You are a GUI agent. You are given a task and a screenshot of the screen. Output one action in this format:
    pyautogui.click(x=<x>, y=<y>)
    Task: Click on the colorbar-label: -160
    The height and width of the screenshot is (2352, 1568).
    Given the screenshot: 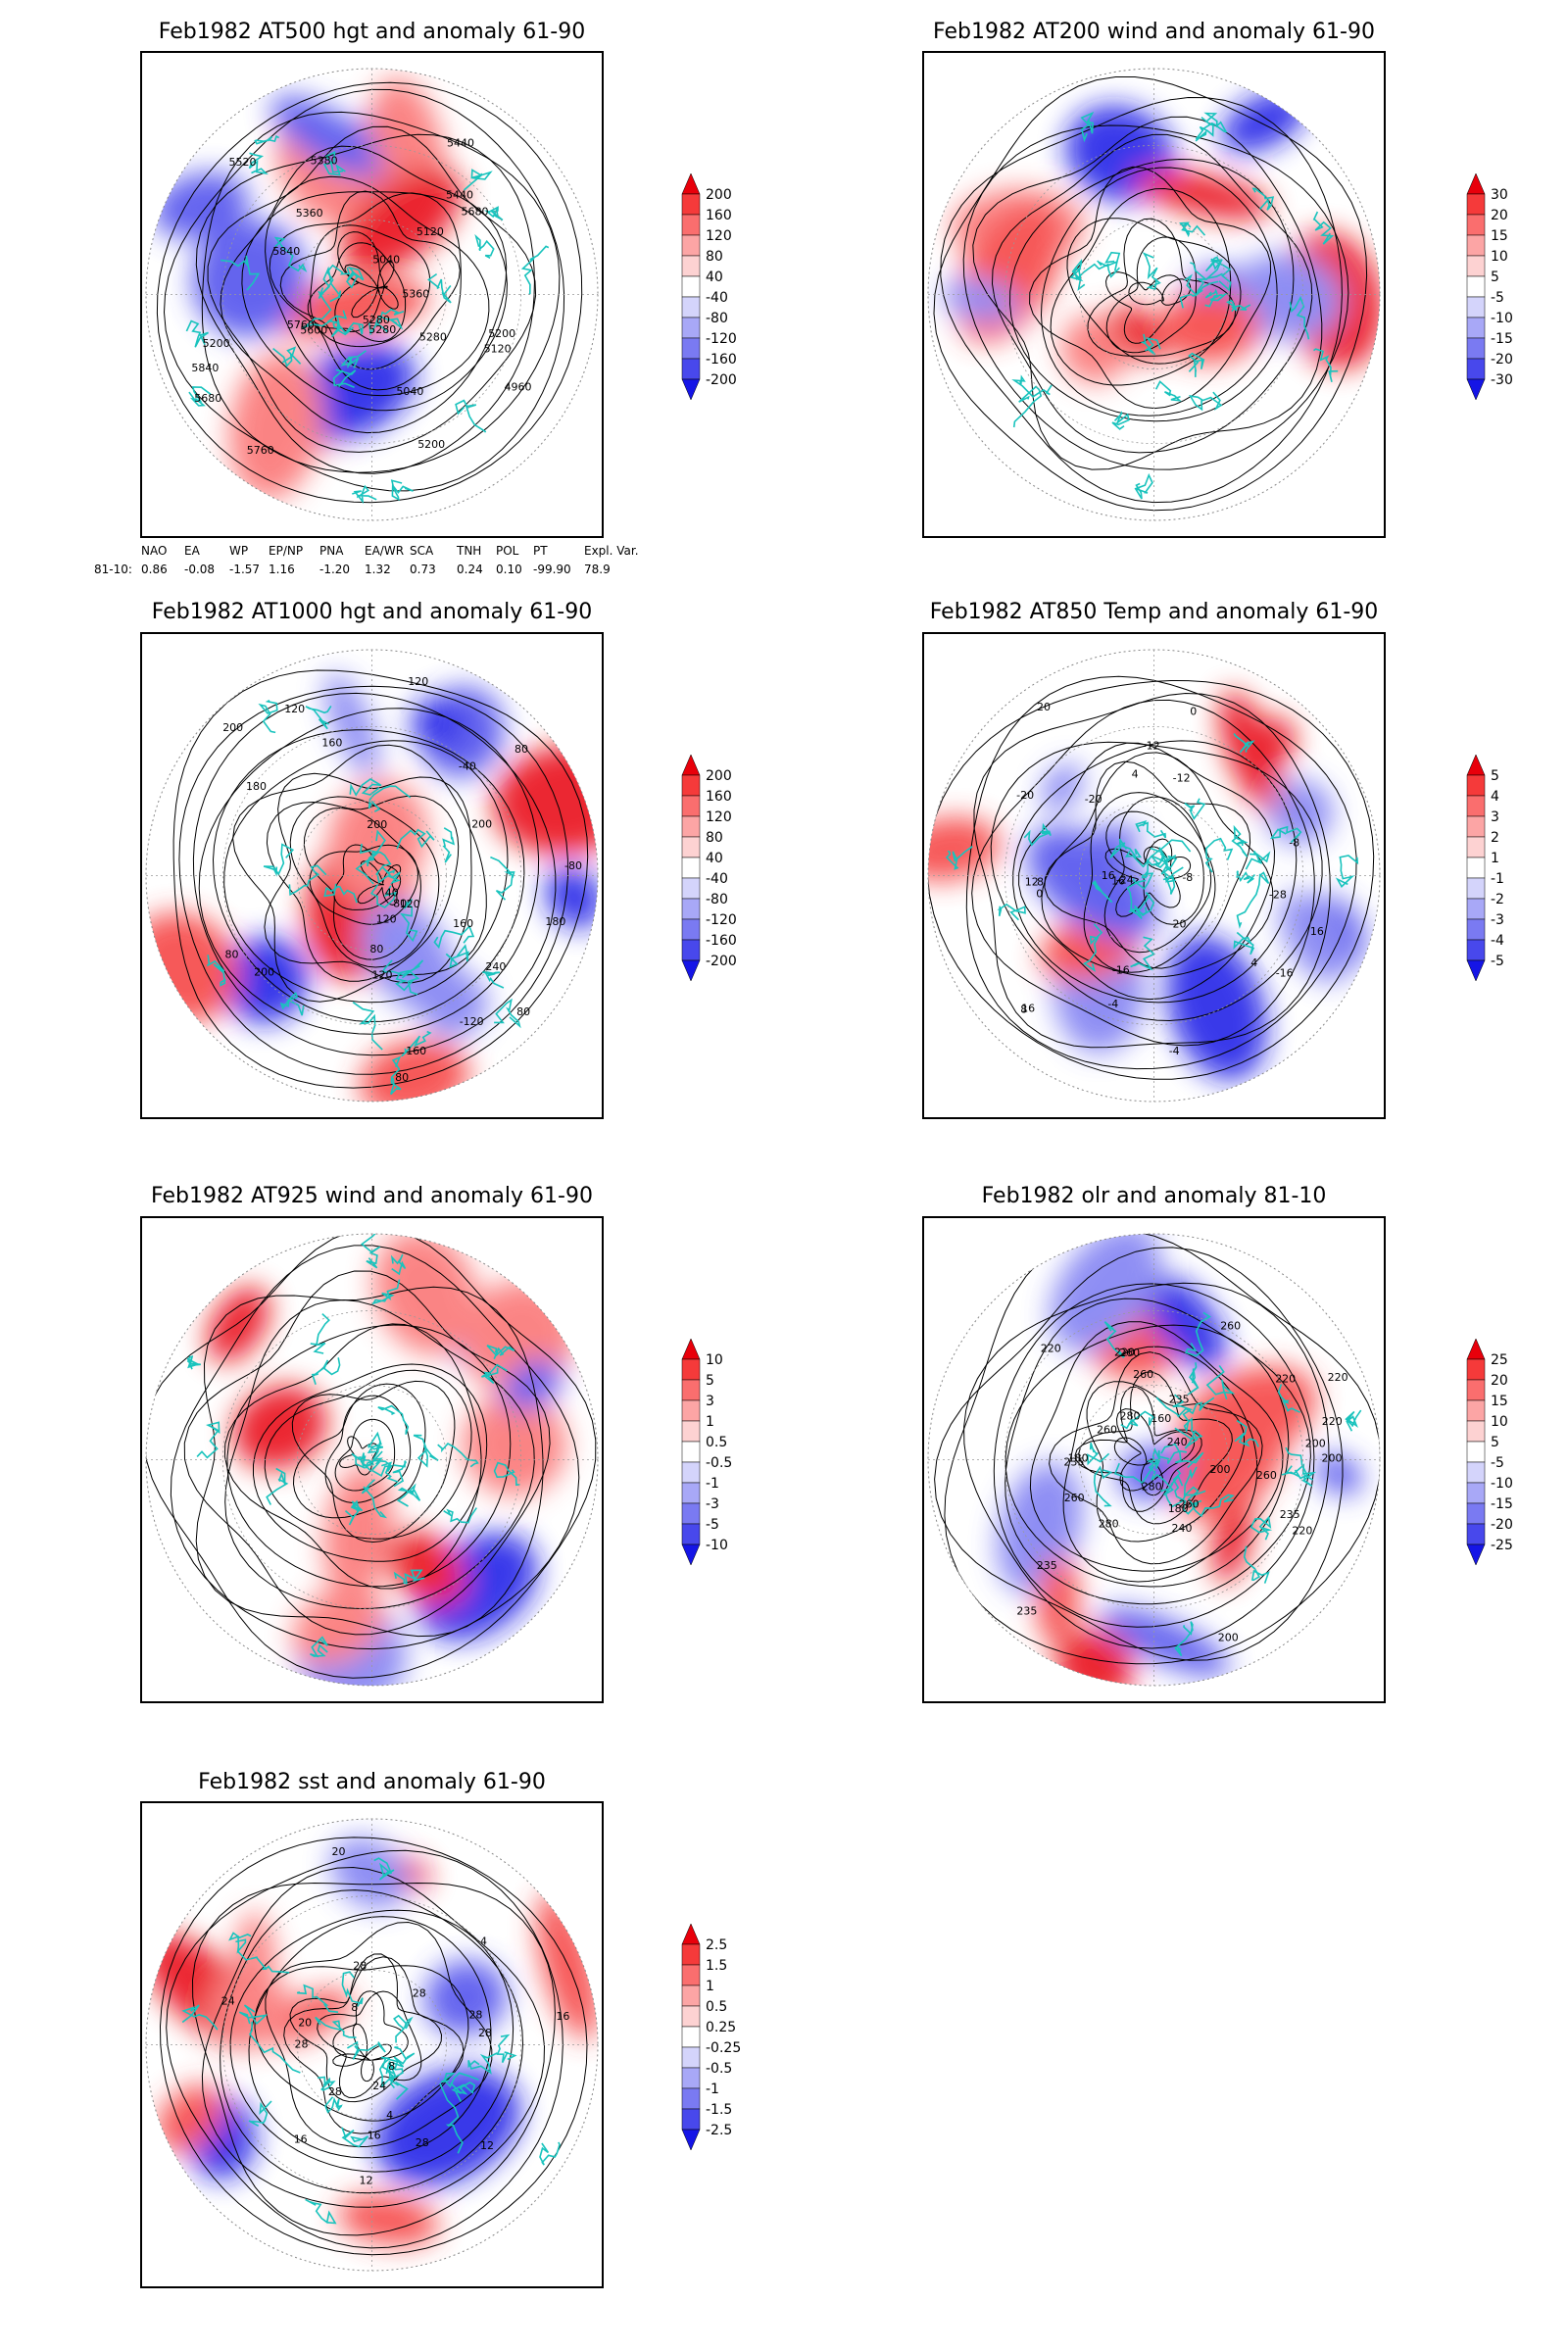 What is the action you would take?
    pyautogui.click(x=721, y=360)
    